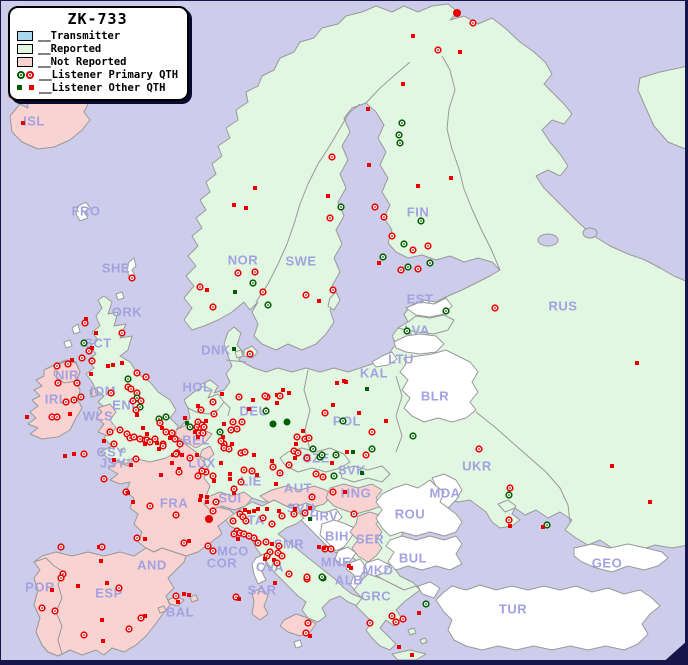 The height and width of the screenshot is (665, 688). What do you see at coordinates (513, 608) in the screenshot?
I see `country-label-tur: TUR` at bounding box center [513, 608].